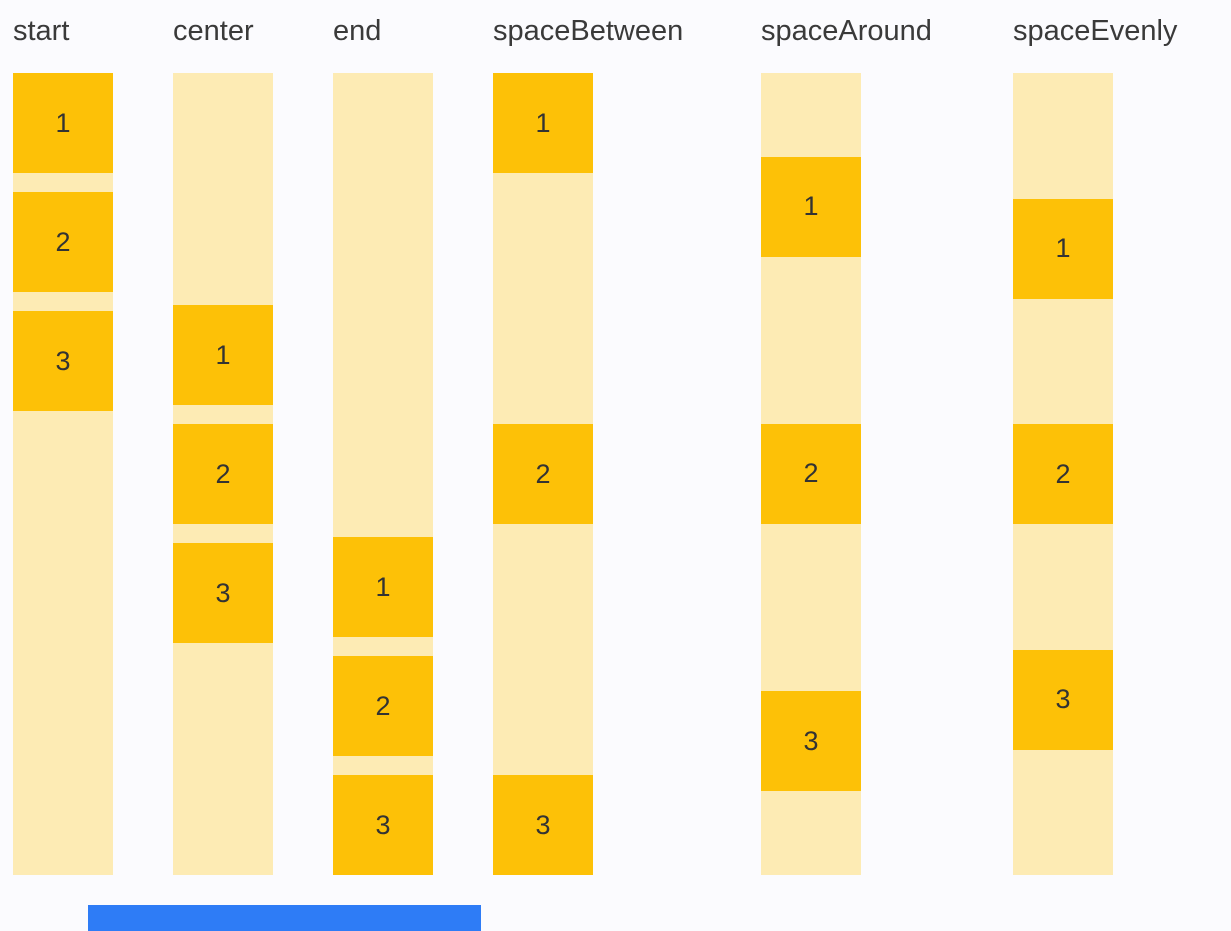 The height and width of the screenshot is (931, 1231). I want to click on column-label-space-around: spaceAround, so click(846, 31).